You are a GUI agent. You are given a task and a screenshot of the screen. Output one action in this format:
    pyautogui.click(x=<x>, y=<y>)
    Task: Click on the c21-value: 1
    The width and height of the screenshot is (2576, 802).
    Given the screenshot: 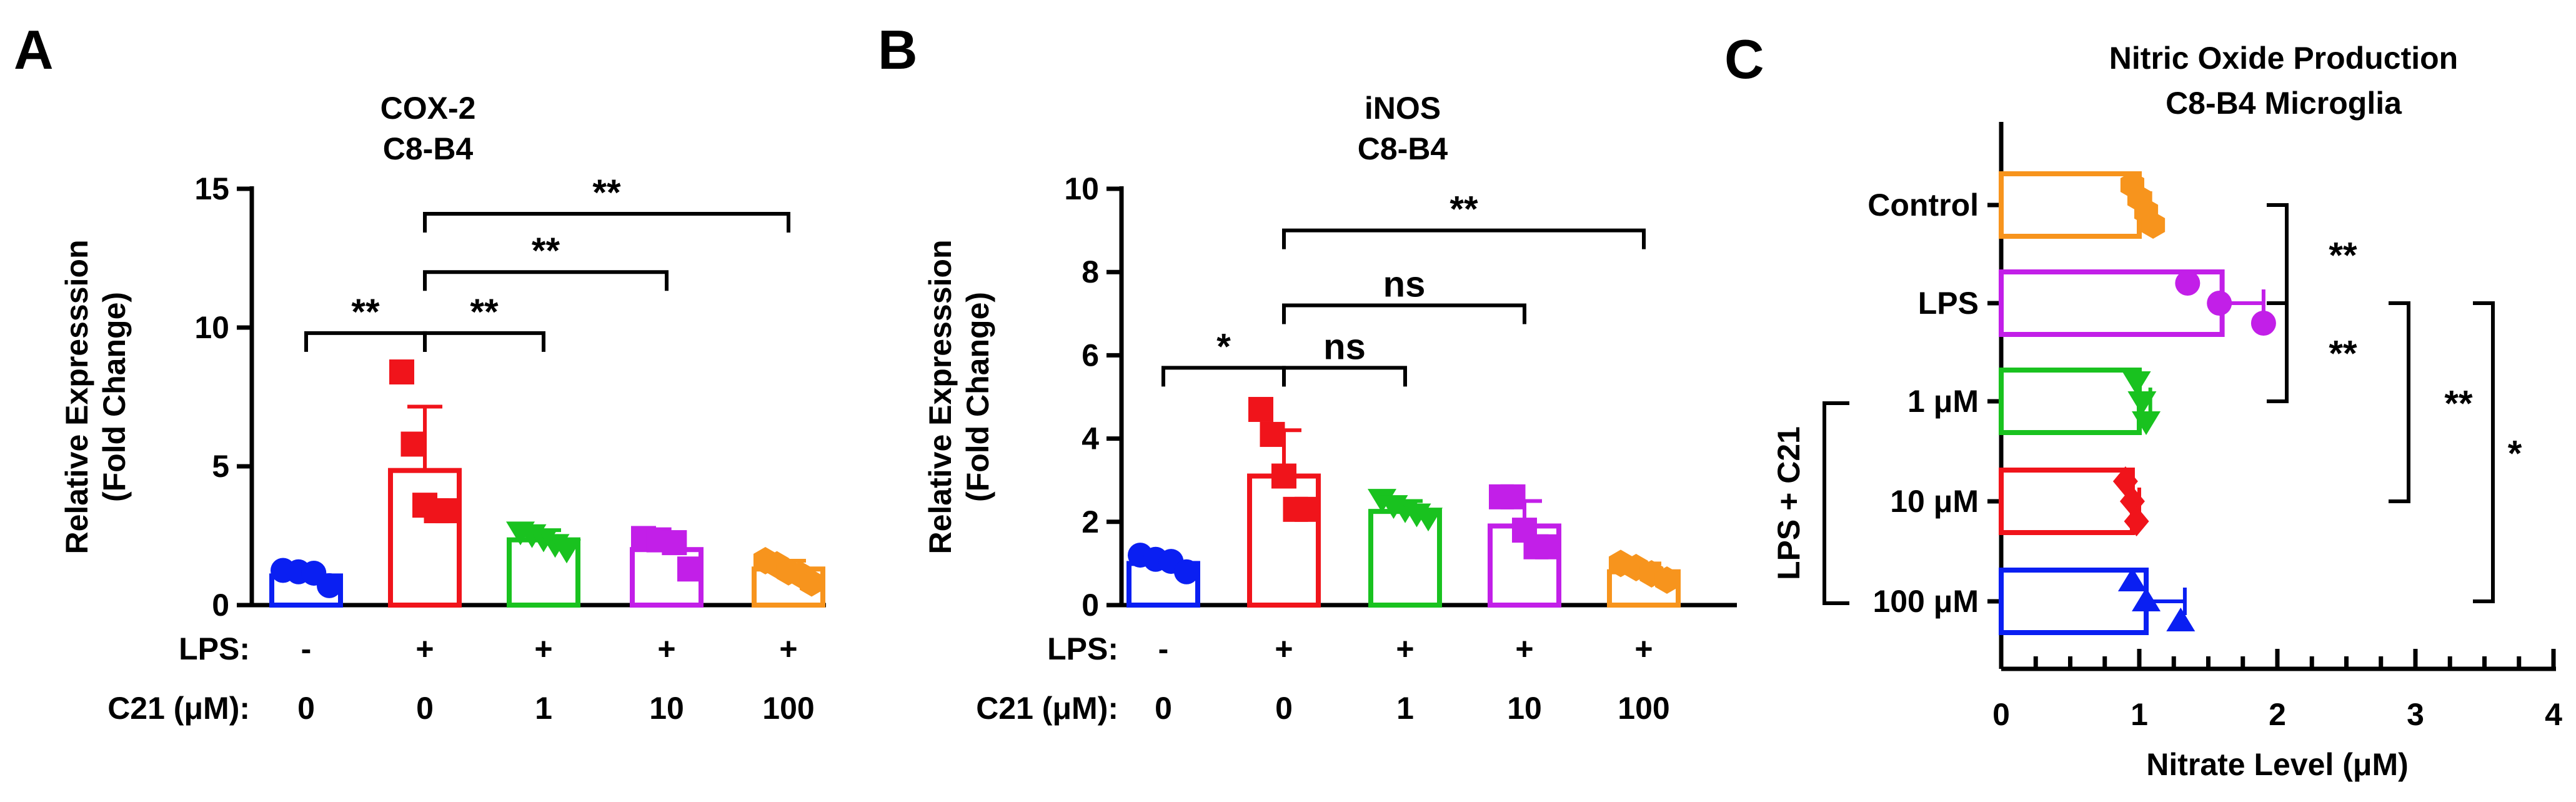 What is the action you would take?
    pyautogui.click(x=543, y=708)
    